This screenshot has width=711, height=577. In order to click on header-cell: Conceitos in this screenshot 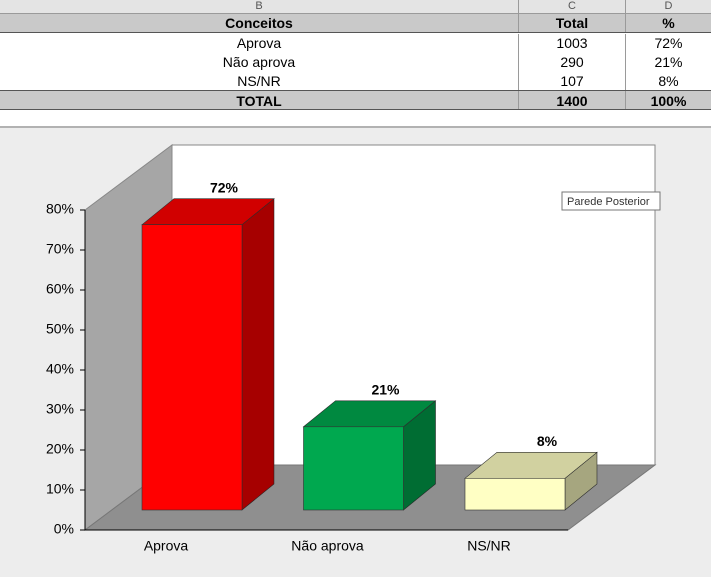, I will do `click(259, 23)`.